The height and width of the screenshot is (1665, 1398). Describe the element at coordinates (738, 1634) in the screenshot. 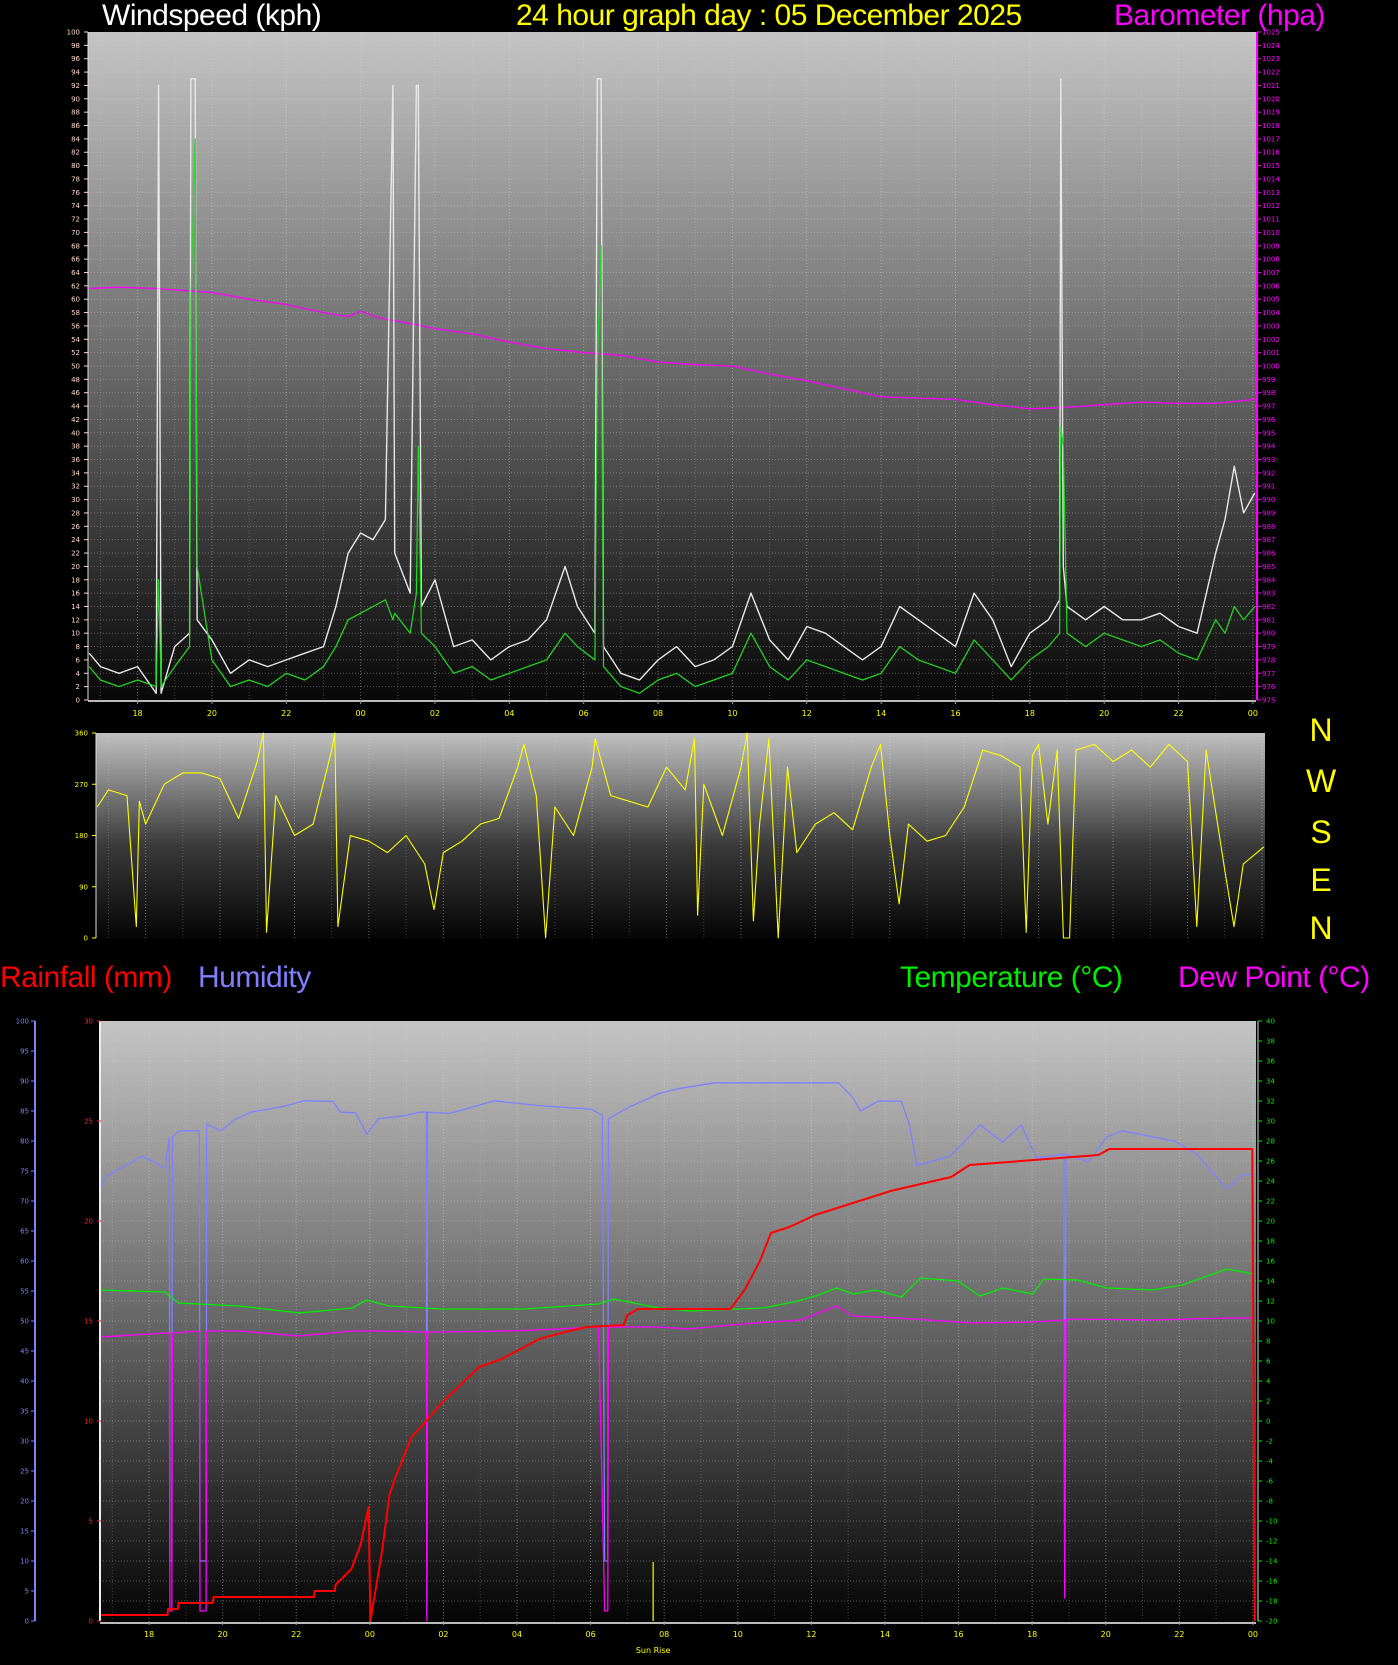

I see `climate-x-tick-label: 10` at that location.